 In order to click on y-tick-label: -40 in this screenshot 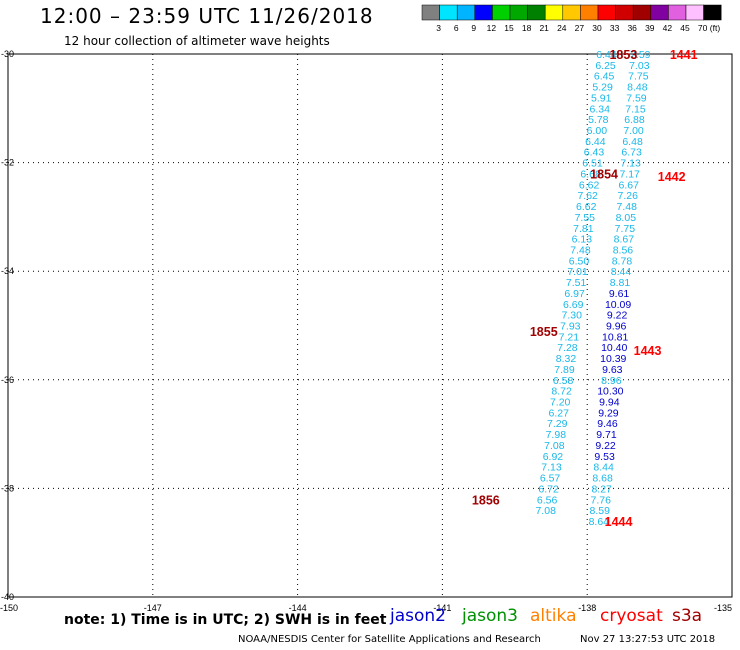, I will do `click(7, 597)`.